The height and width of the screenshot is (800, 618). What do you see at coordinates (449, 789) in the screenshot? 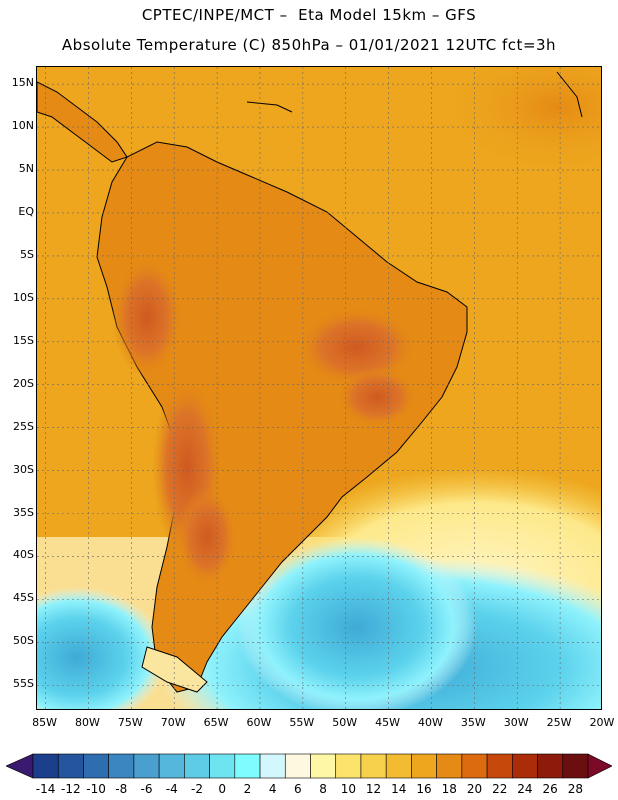
I see `colorbar-tick-label: 18` at bounding box center [449, 789].